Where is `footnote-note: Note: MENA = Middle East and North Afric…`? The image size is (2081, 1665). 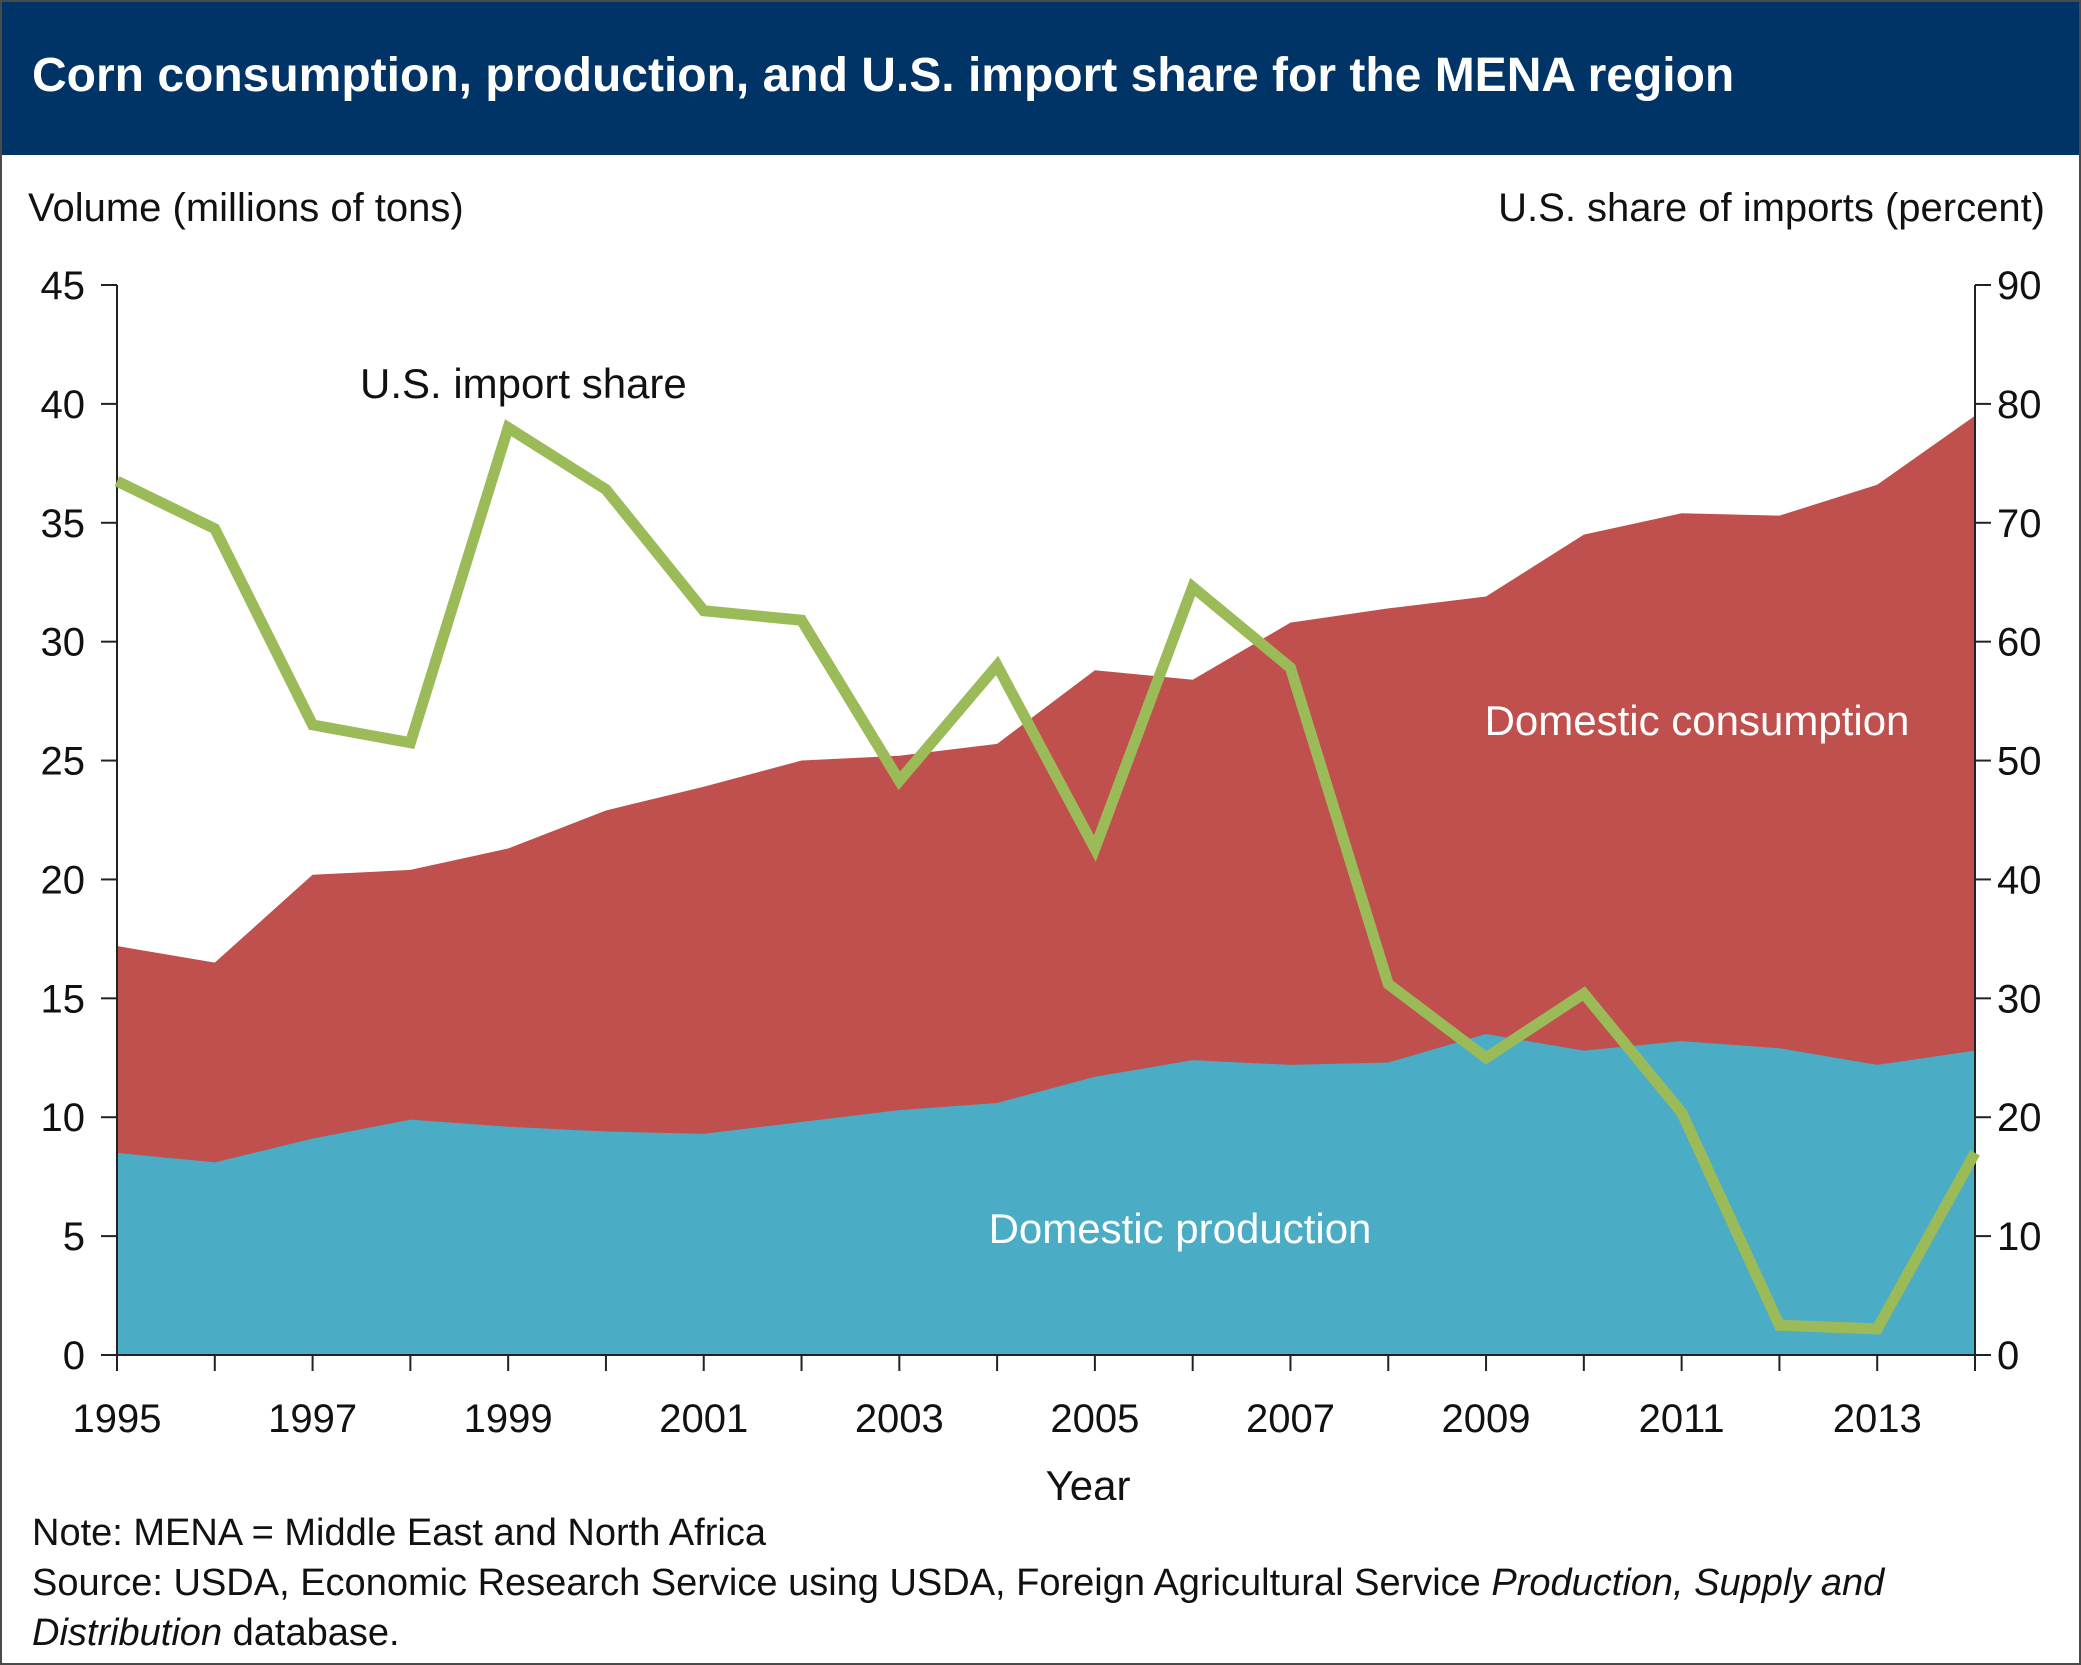 footnote-note: Note: MENA = Middle East and North Afric… is located at coordinates (399, 1533).